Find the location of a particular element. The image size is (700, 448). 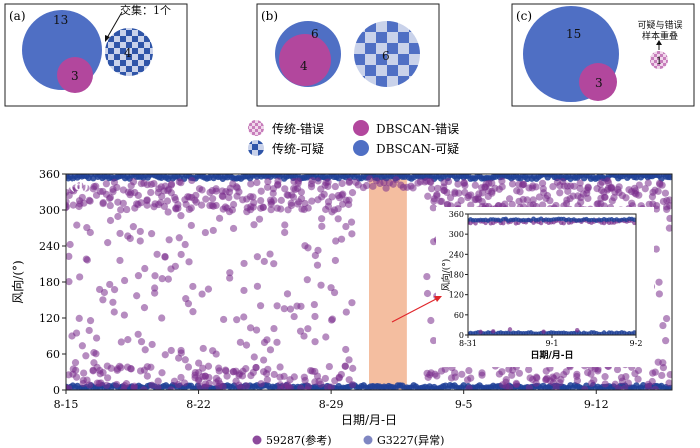

inset-y-tick-label: 240 is located at coordinates (456, 254).